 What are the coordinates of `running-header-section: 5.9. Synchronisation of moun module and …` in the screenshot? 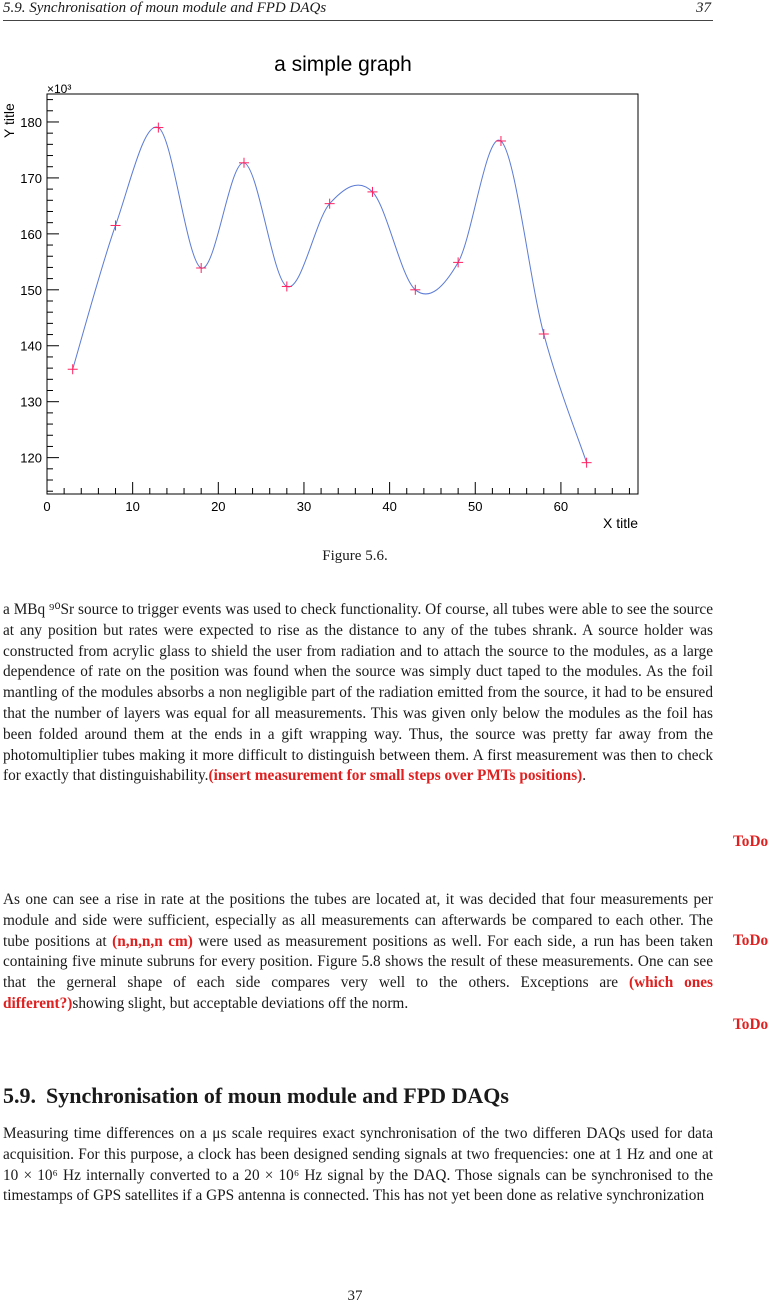 It's located at (165, 8).